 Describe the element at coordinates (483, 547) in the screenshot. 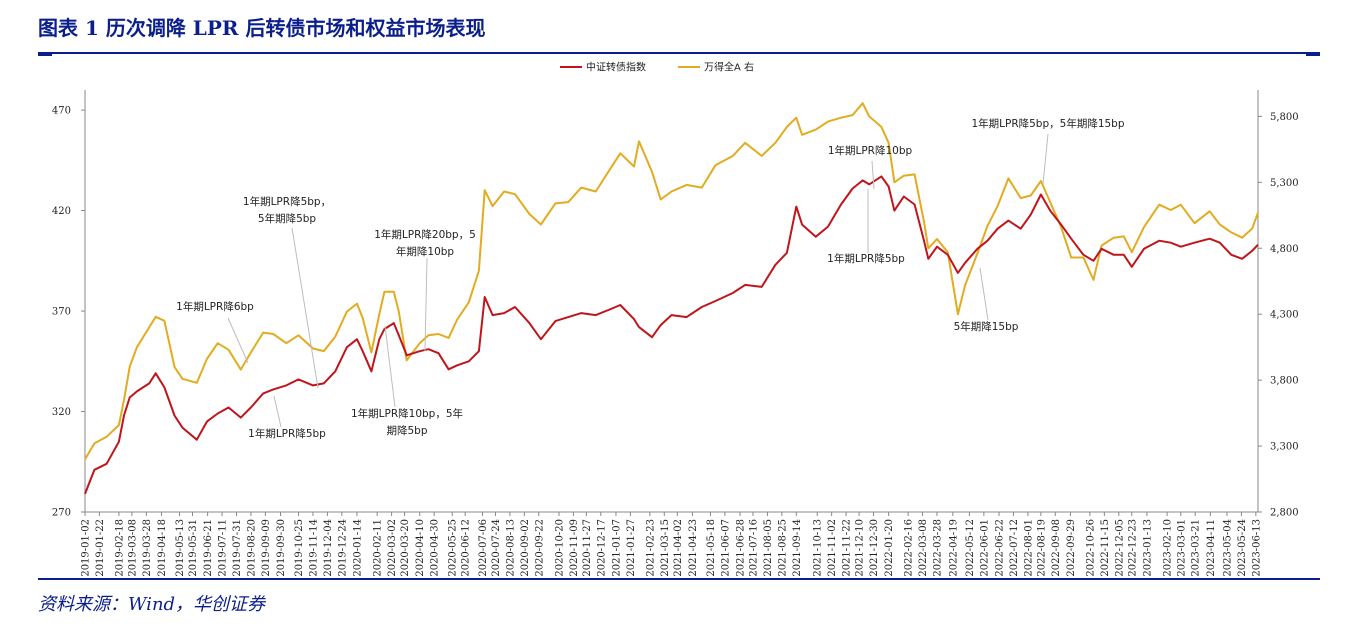

I see `x-axis-tick-label: 2020-07-06` at that location.